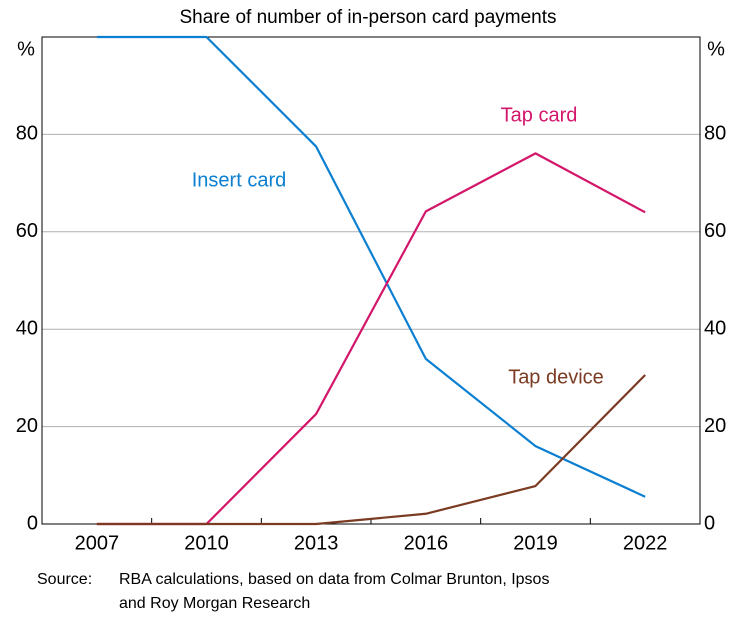 The height and width of the screenshot is (619, 735). What do you see at coordinates (97, 543) in the screenshot?
I see `x-tick-label: 2007` at bounding box center [97, 543].